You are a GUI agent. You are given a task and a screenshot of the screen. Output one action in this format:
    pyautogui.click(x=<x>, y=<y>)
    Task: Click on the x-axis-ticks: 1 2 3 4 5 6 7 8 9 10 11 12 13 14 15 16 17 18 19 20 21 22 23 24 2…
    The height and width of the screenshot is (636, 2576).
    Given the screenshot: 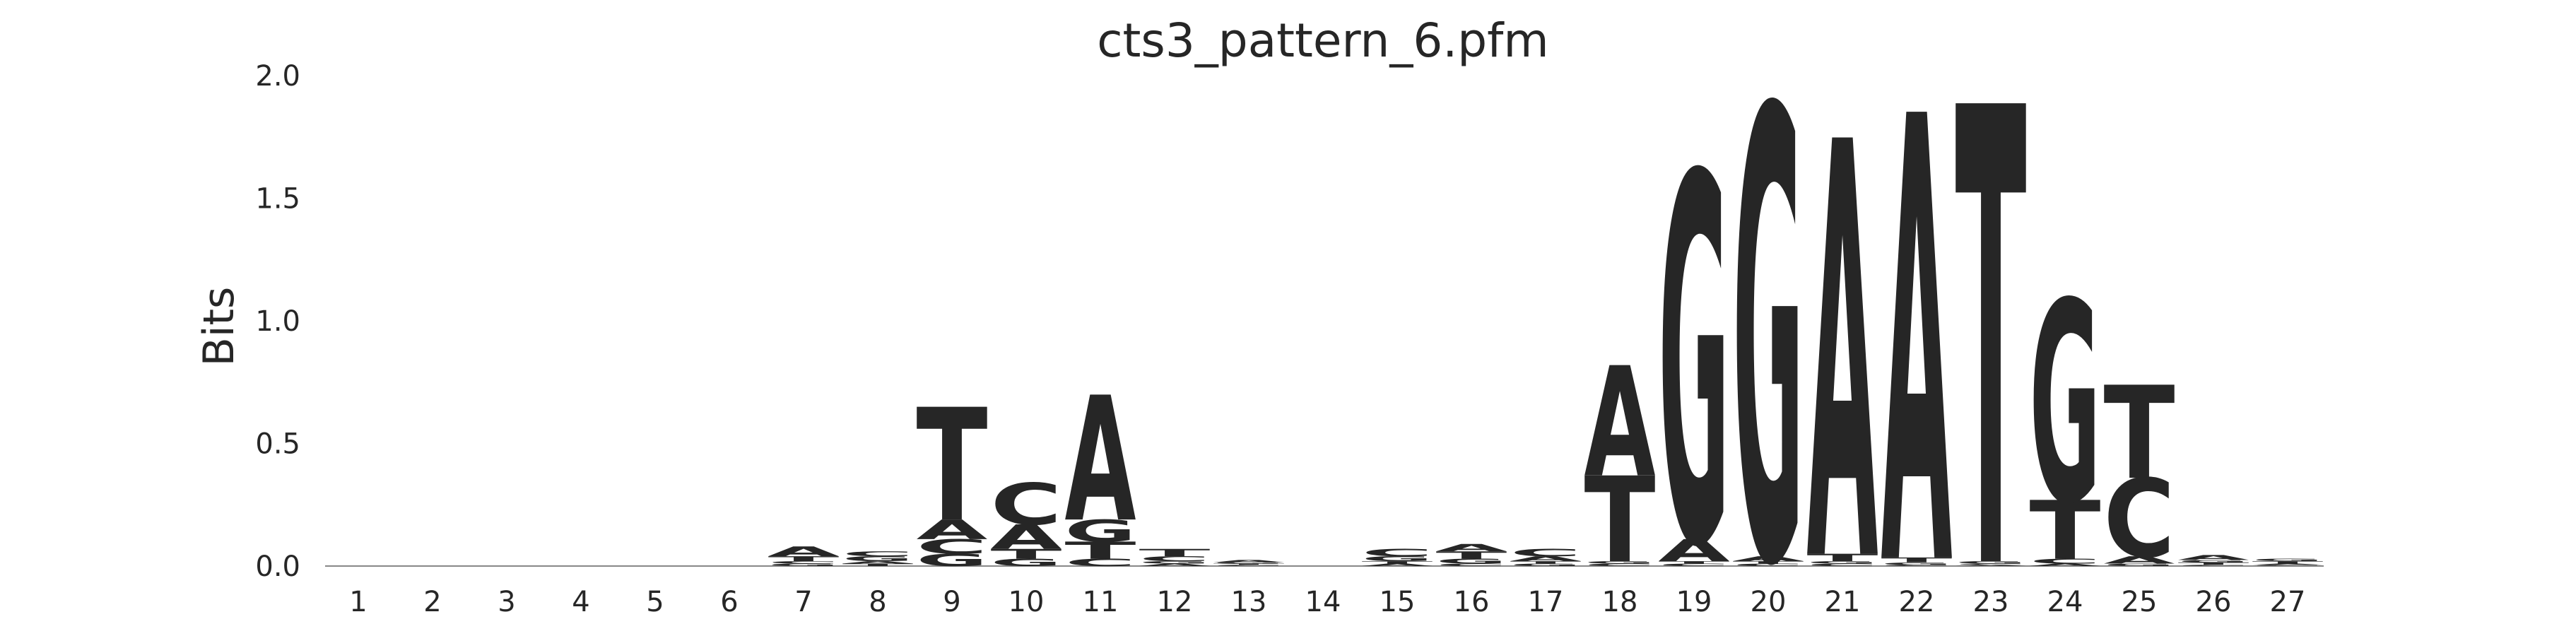 What is the action you would take?
    pyautogui.click(x=1327, y=602)
    